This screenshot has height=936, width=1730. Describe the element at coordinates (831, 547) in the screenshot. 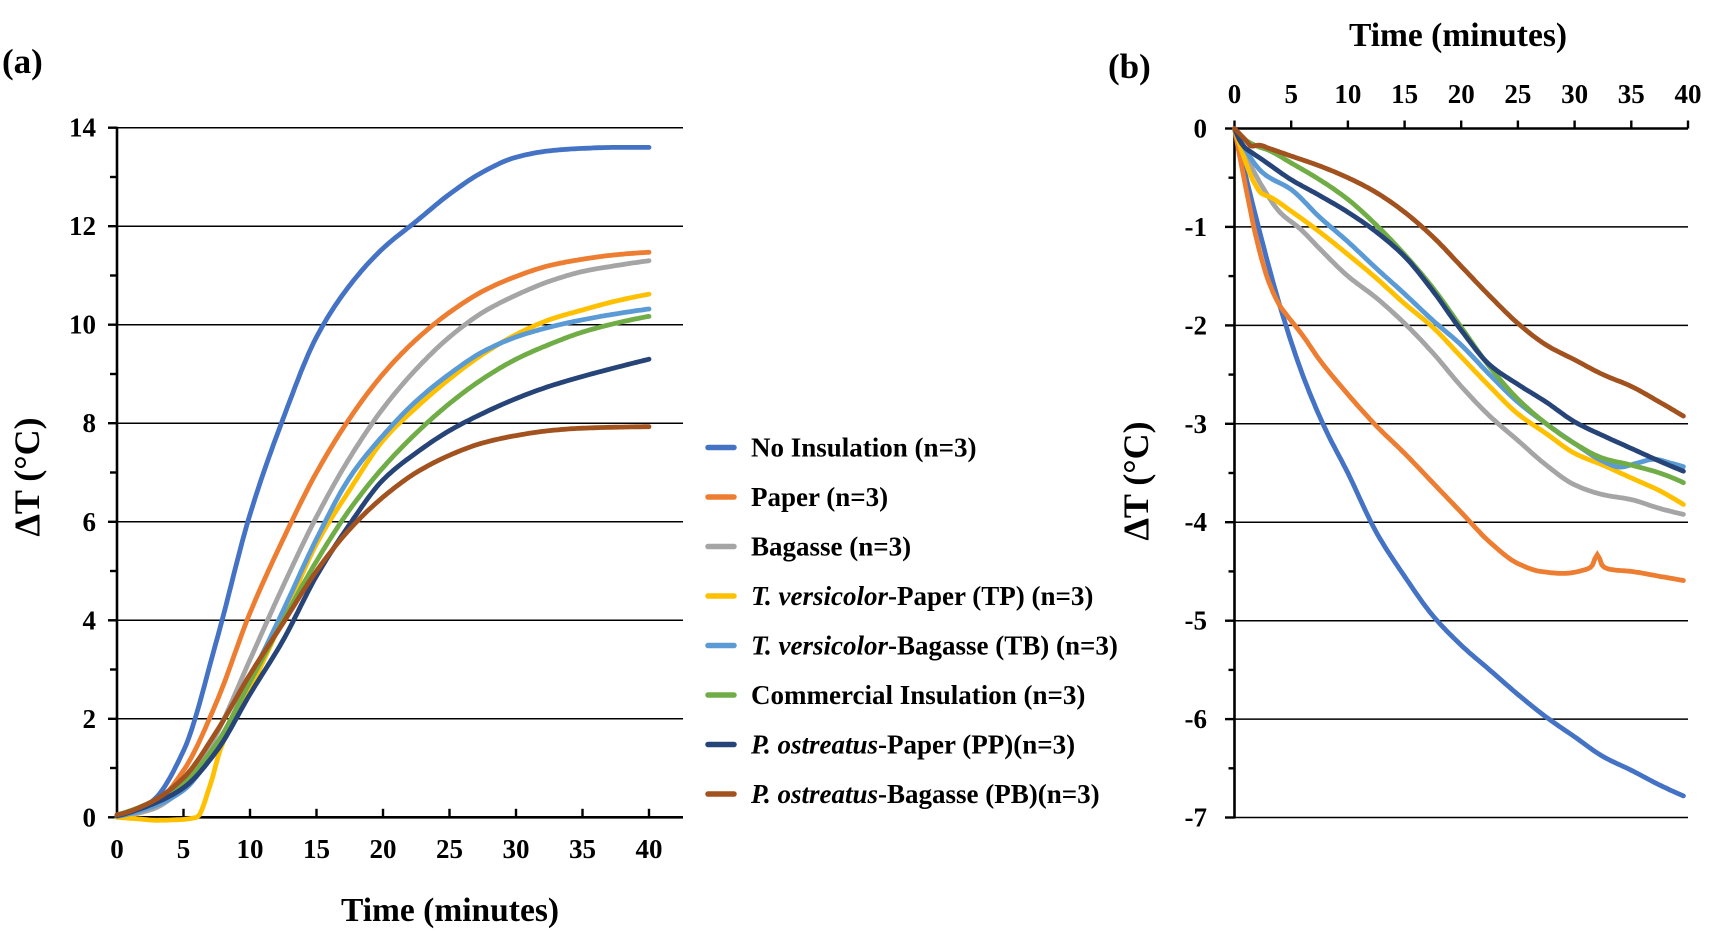

I see `svg-text: Bagasse (n=3)` at that location.